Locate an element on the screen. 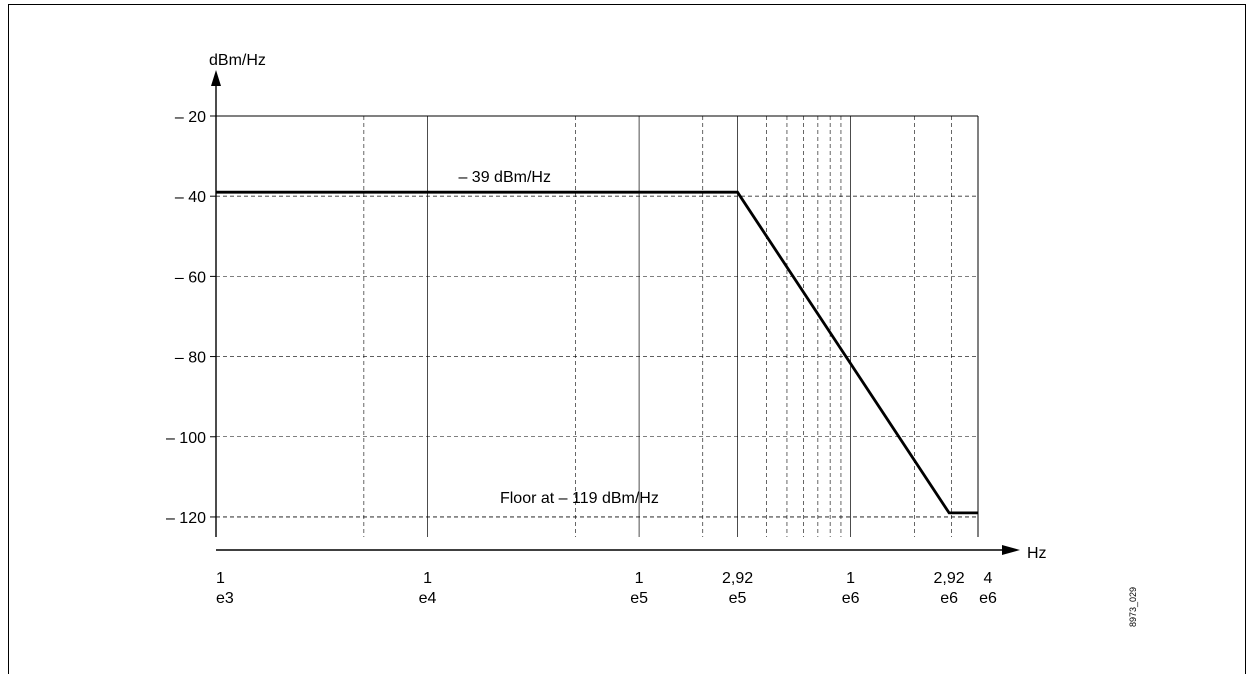 Image resolution: width=1250 pixels, height=674 pixels. x-tick-exponent-label: e4 is located at coordinates (428, 598).